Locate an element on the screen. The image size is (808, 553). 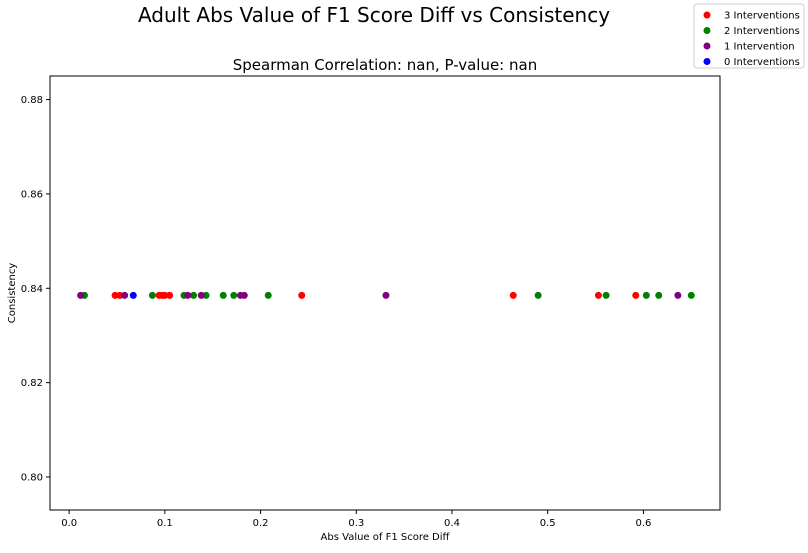
x-tick-label: 0.4 is located at coordinates (452, 523).